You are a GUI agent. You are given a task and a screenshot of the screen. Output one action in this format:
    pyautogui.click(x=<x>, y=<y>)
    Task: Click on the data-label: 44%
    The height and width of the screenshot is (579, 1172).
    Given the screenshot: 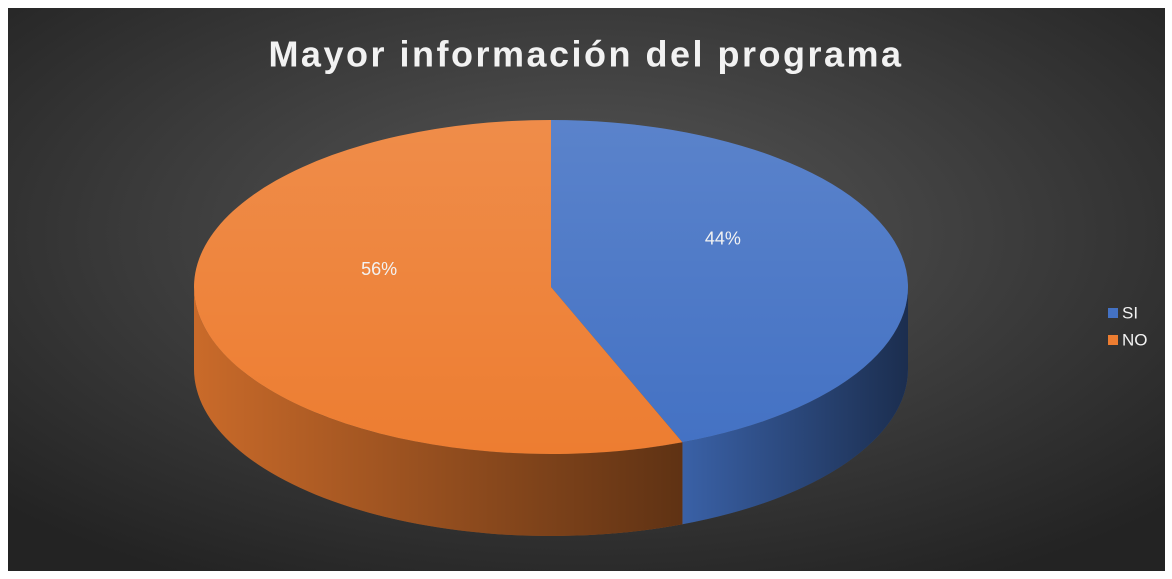 What is the action you would take?
    pyautogui.click(x=723, y=238)
    